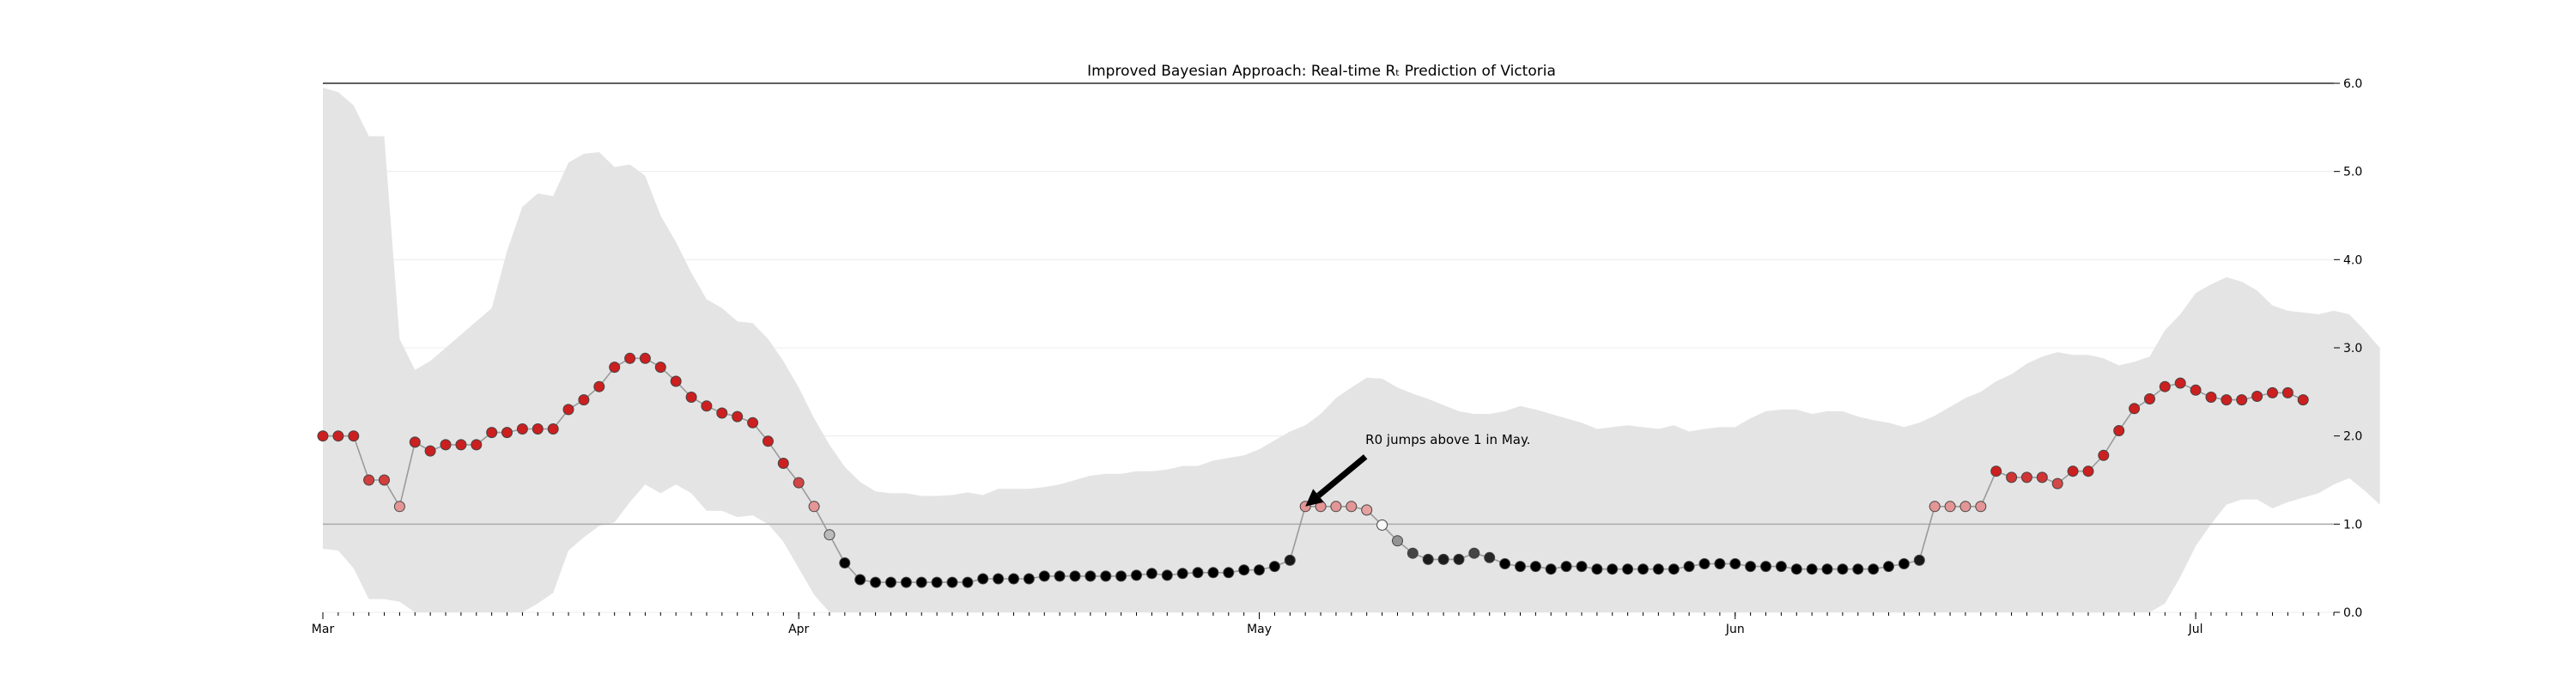 The width and height of the screenshot is (2576, 687). I want to click on x-tick-label: Jun, so click(1735, 629).